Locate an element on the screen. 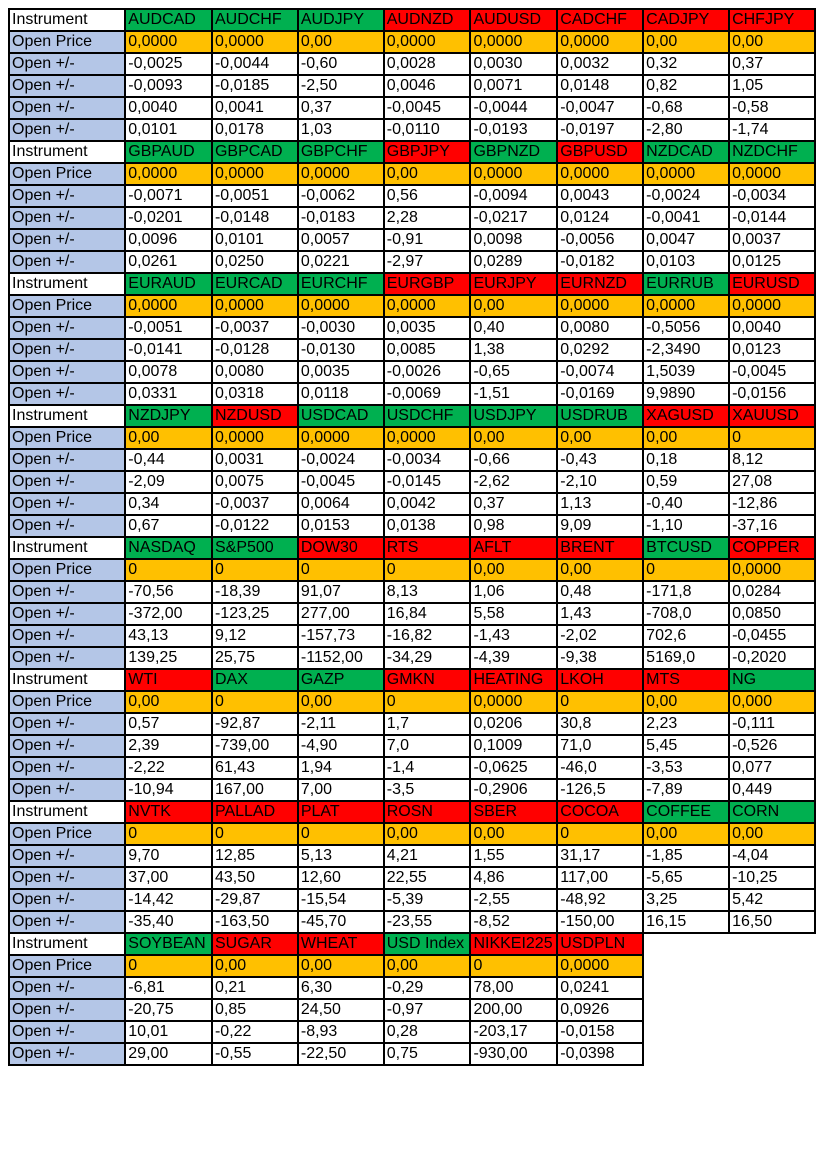 The image size is (816, 1169). open-change-cell: -1,43 is located at coordinates (514, 636).